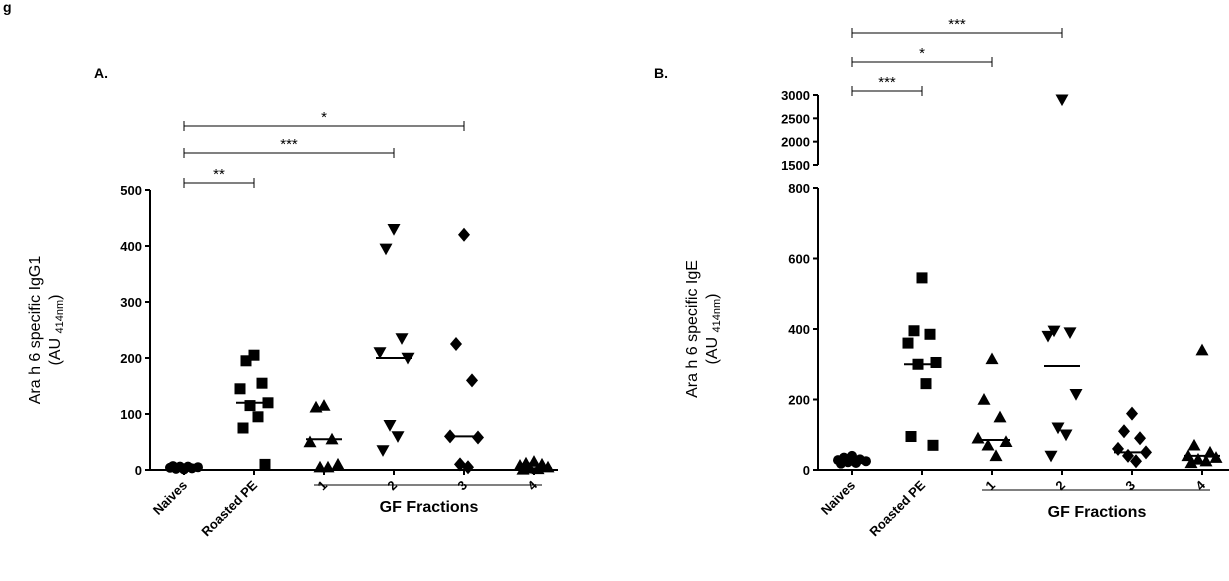  Describe the element at coordinates (661, 73) in the screenshot. I see `panel-b-label: B.` at that location.